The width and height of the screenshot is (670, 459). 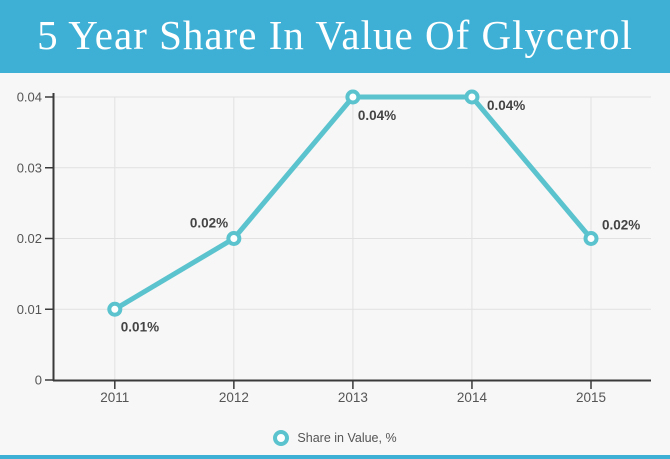 I want to click on chart-title: 5 Year Share In Value Of Glycerol, so click(x=335, y=35).